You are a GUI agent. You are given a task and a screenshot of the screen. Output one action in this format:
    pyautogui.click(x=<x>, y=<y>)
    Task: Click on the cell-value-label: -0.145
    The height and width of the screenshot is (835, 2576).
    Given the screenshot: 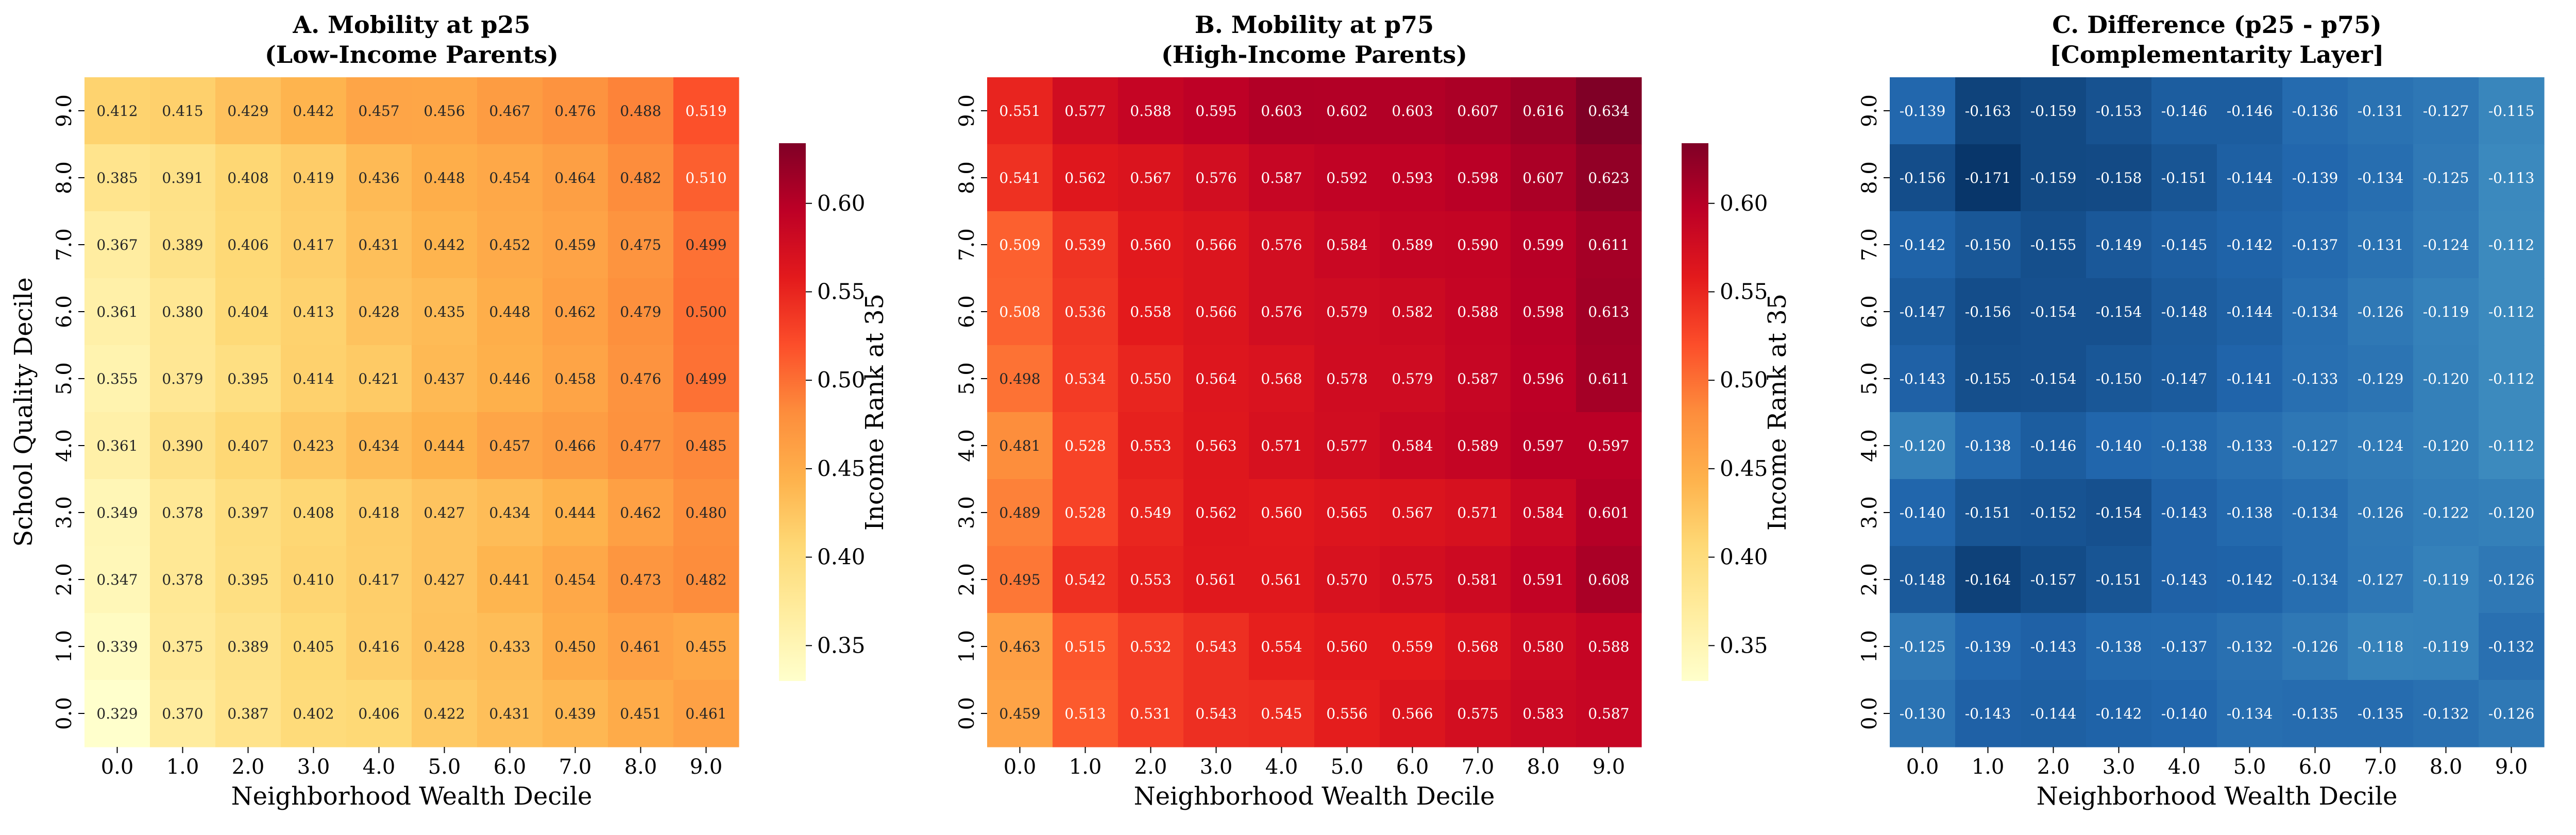 What is the action you would take?
    pyautogui.click(x=2184, y=244)
    